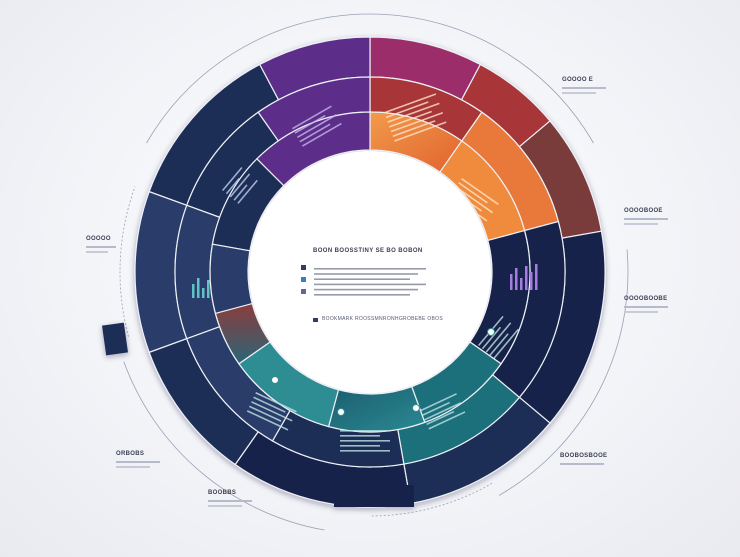 The image size is (740, 557). I want to click on callout-bottom-left-2: BOOBBS, so click(230, 498).